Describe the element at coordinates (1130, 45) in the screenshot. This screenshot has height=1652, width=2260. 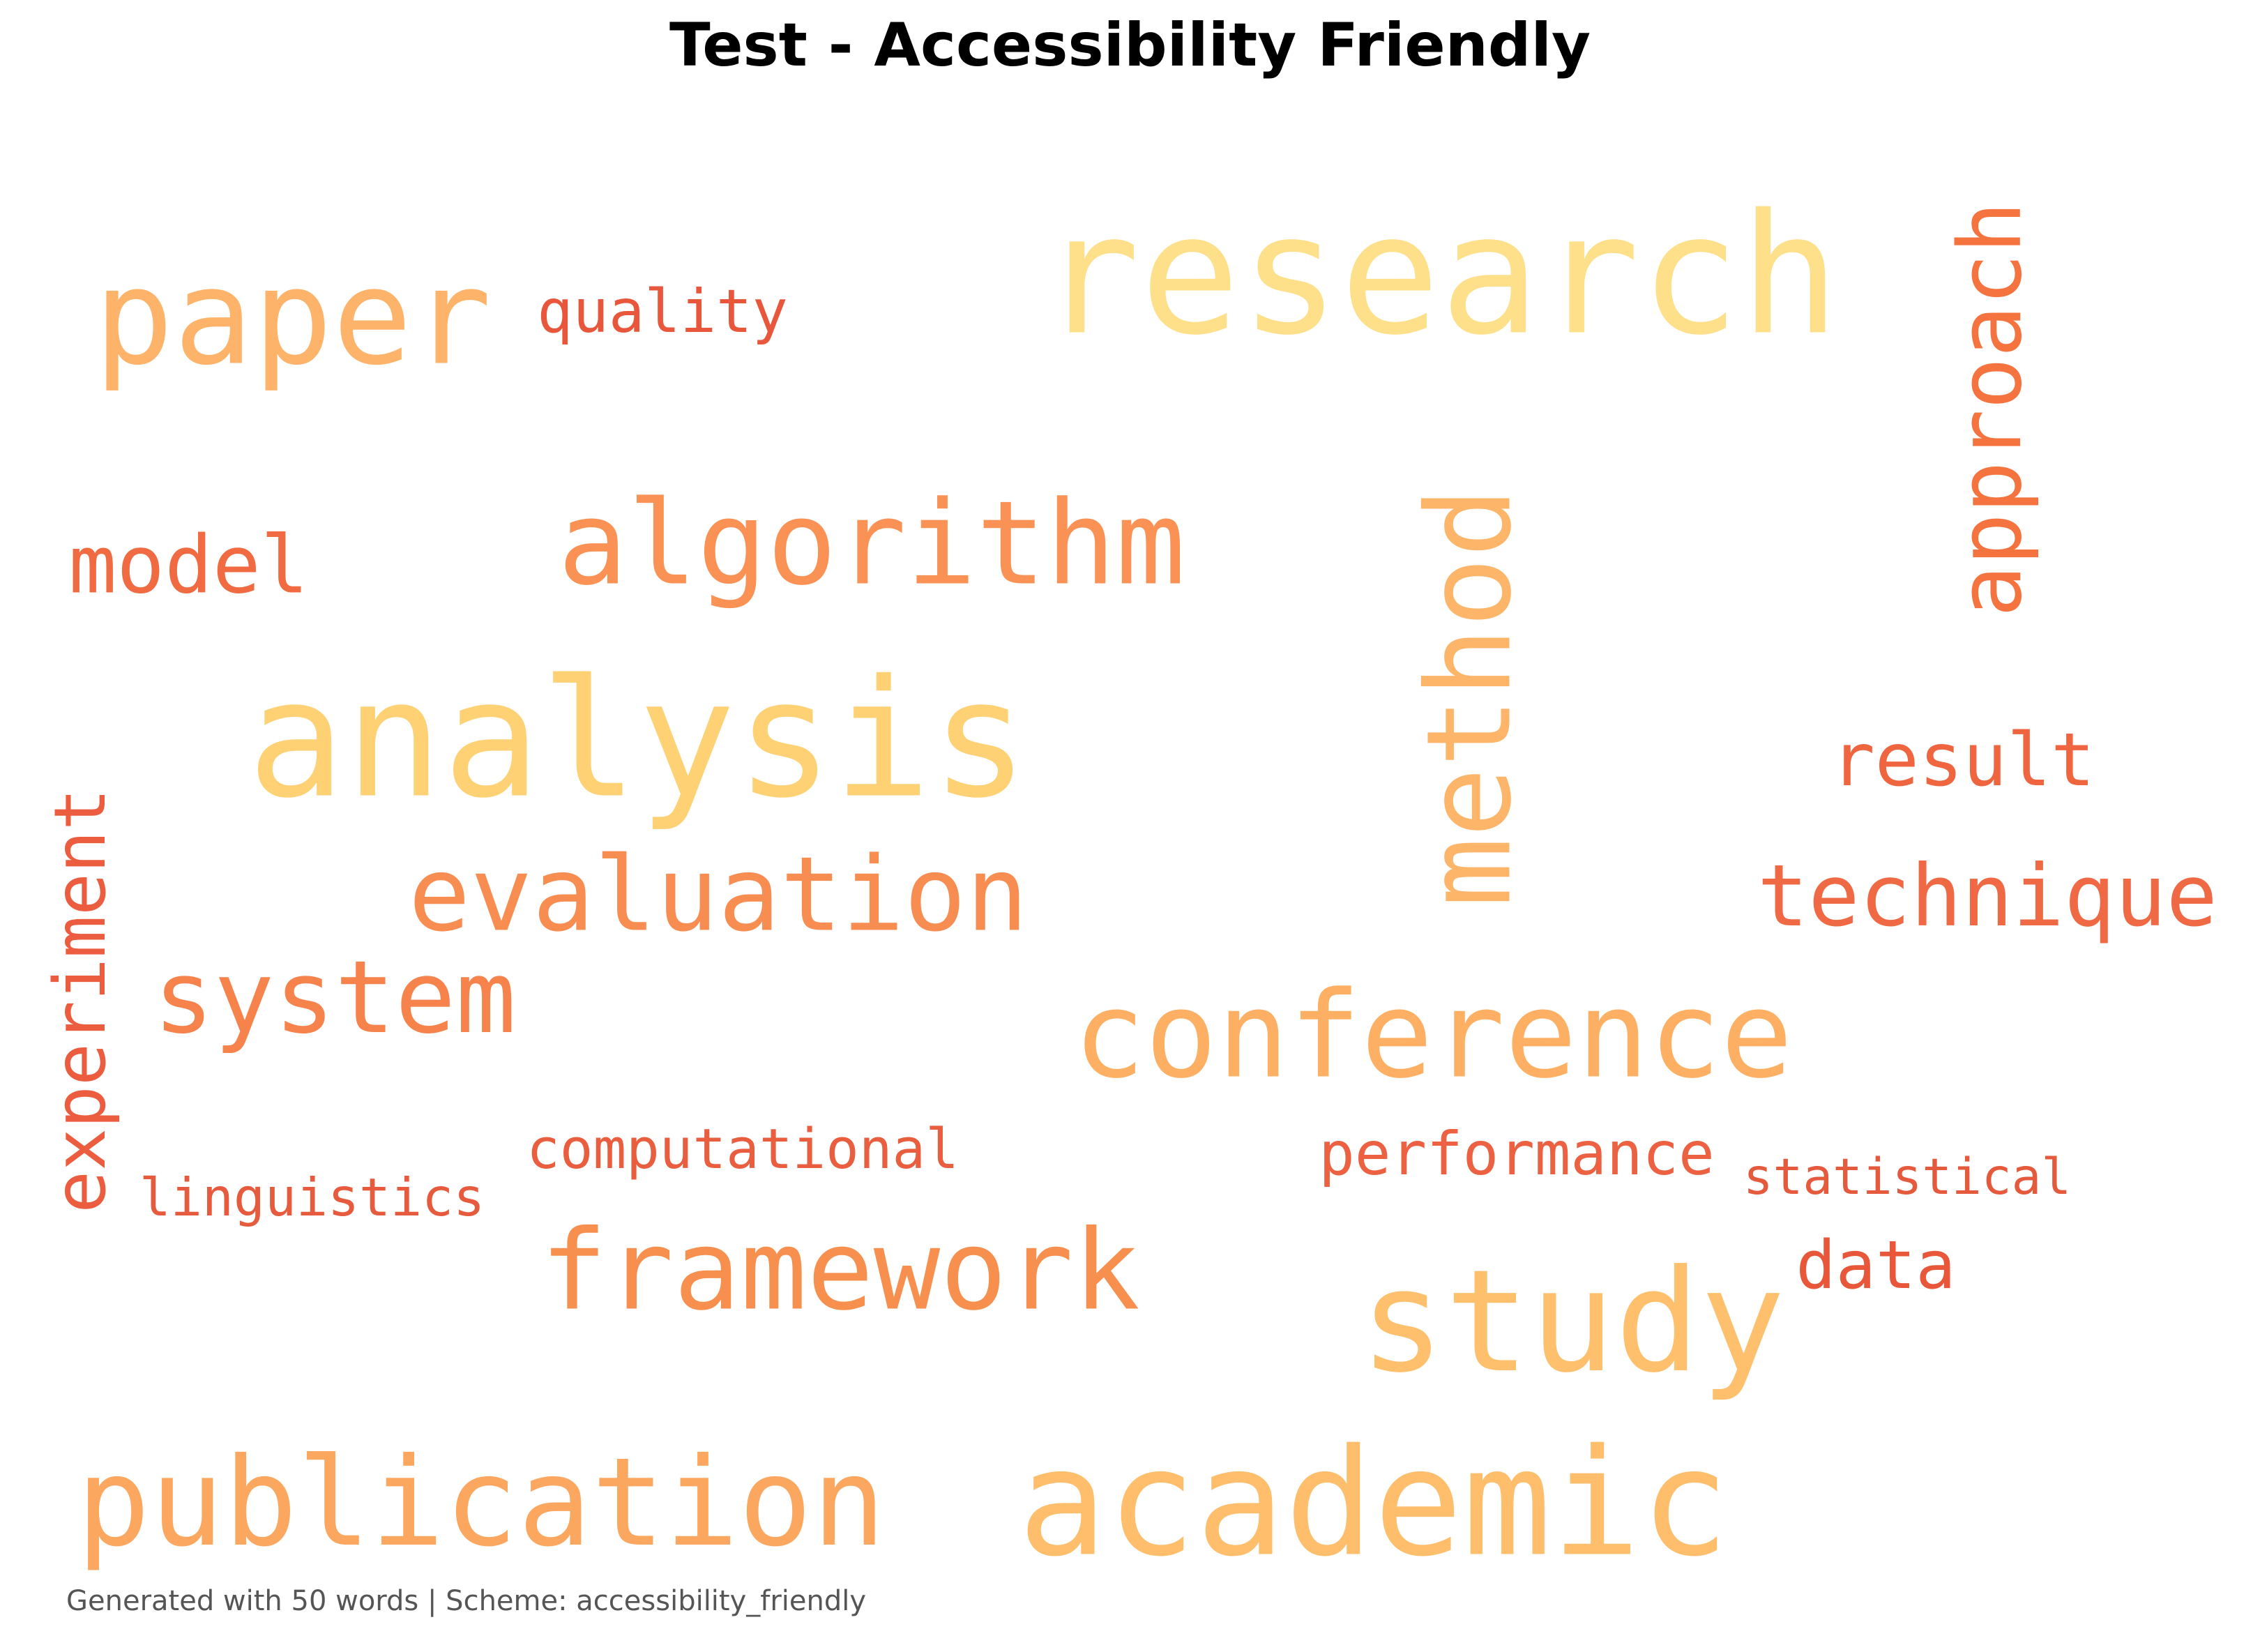
I see `chart-title: Test - Accessibility Friendly` at that location.